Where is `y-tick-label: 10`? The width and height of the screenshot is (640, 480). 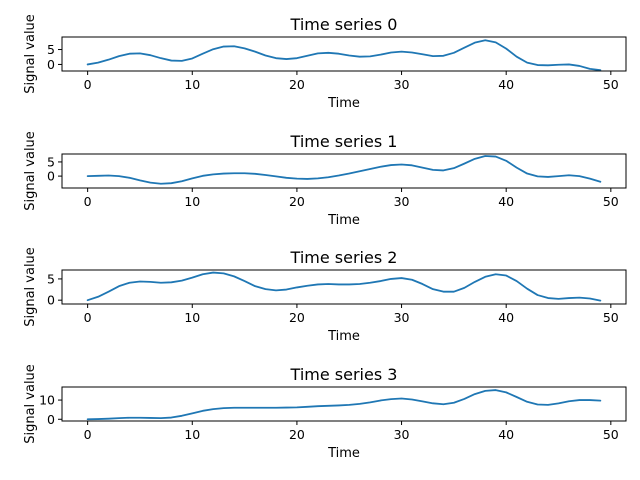 y-tick-label: 10 is located at coordinates (47, 400).